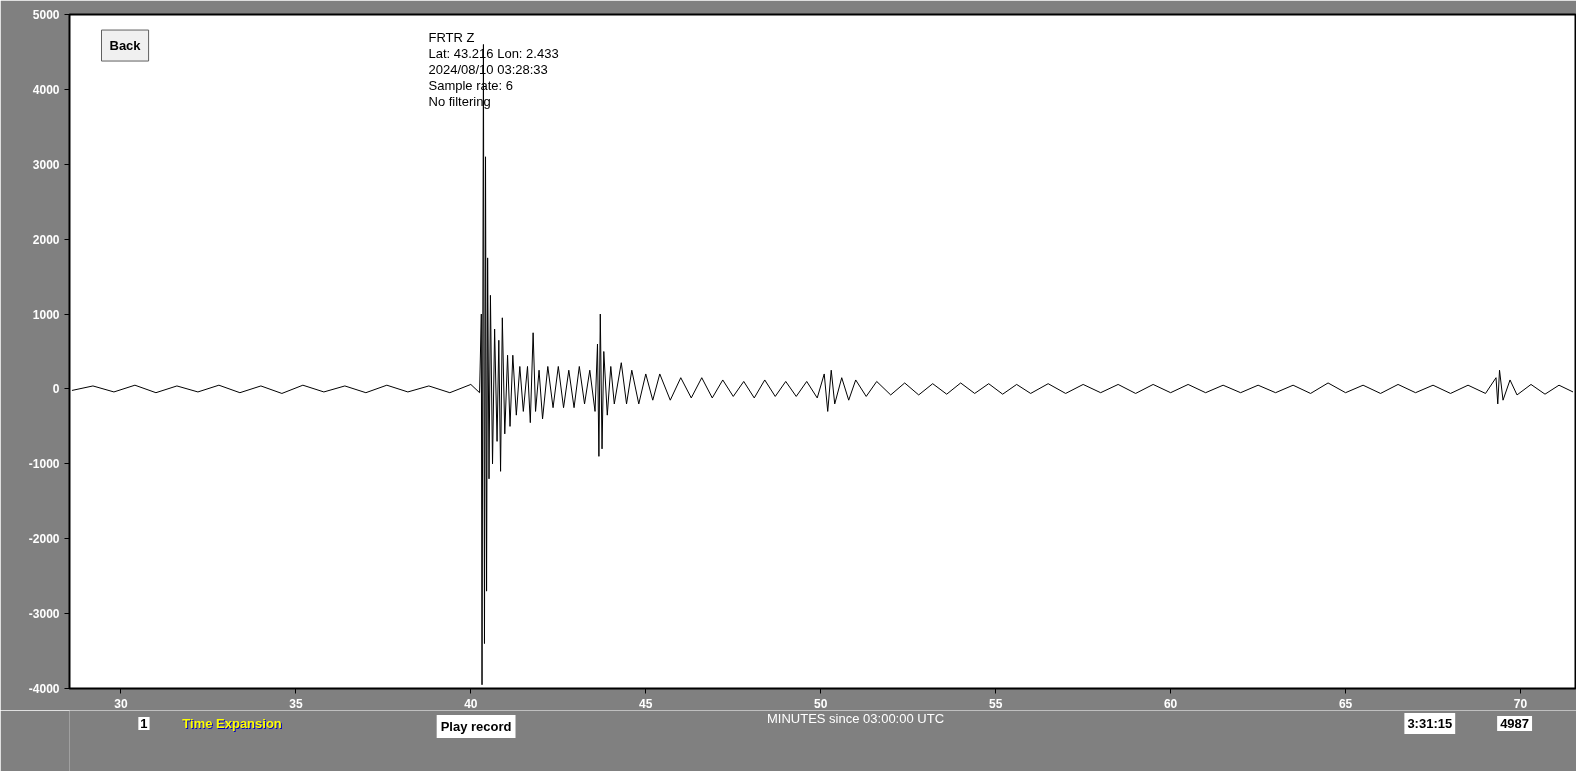  What do you see at coordinates (821, 703) in the screenshot?
I see `x-tick-label: 50` at bounding box center [821, 703].